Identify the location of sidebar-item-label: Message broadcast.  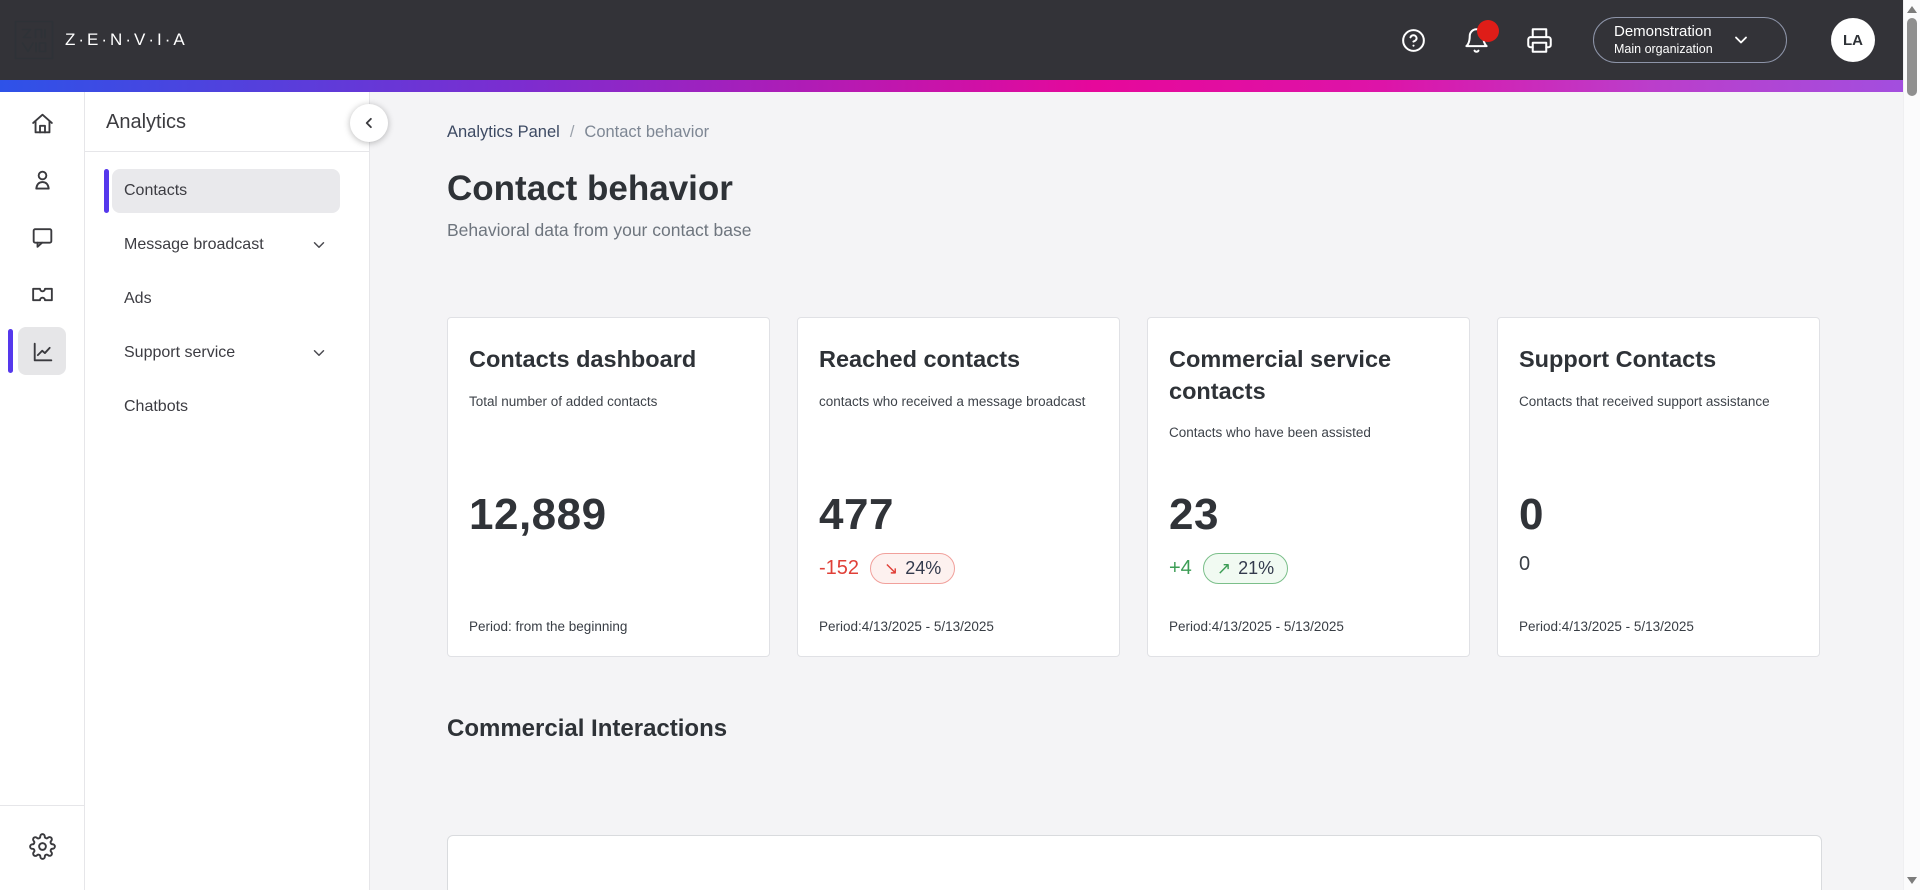
(194, 244).